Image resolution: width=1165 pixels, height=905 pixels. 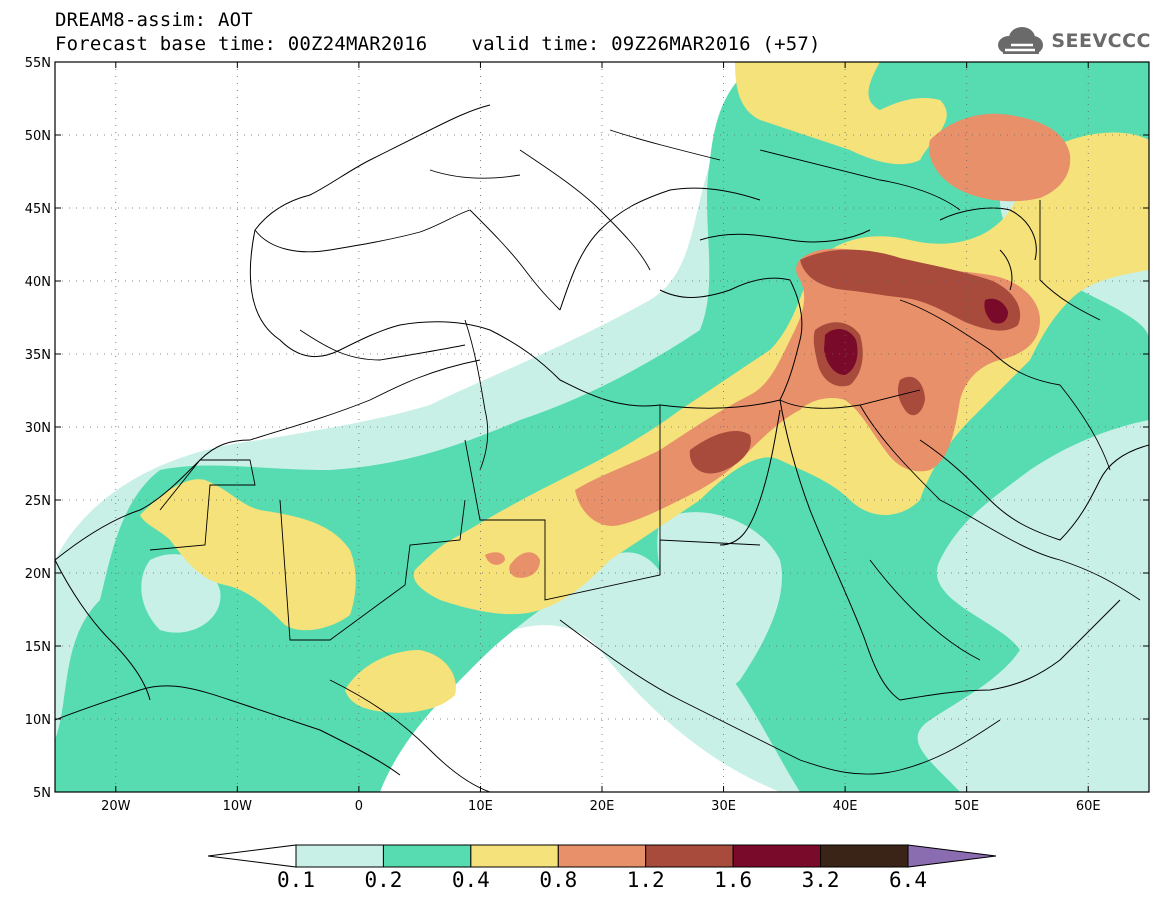 What do you see at coordinates (820, 880) in the screenshot?
I see `colorbar-label: 3.2` at bounding box center [820, 880].